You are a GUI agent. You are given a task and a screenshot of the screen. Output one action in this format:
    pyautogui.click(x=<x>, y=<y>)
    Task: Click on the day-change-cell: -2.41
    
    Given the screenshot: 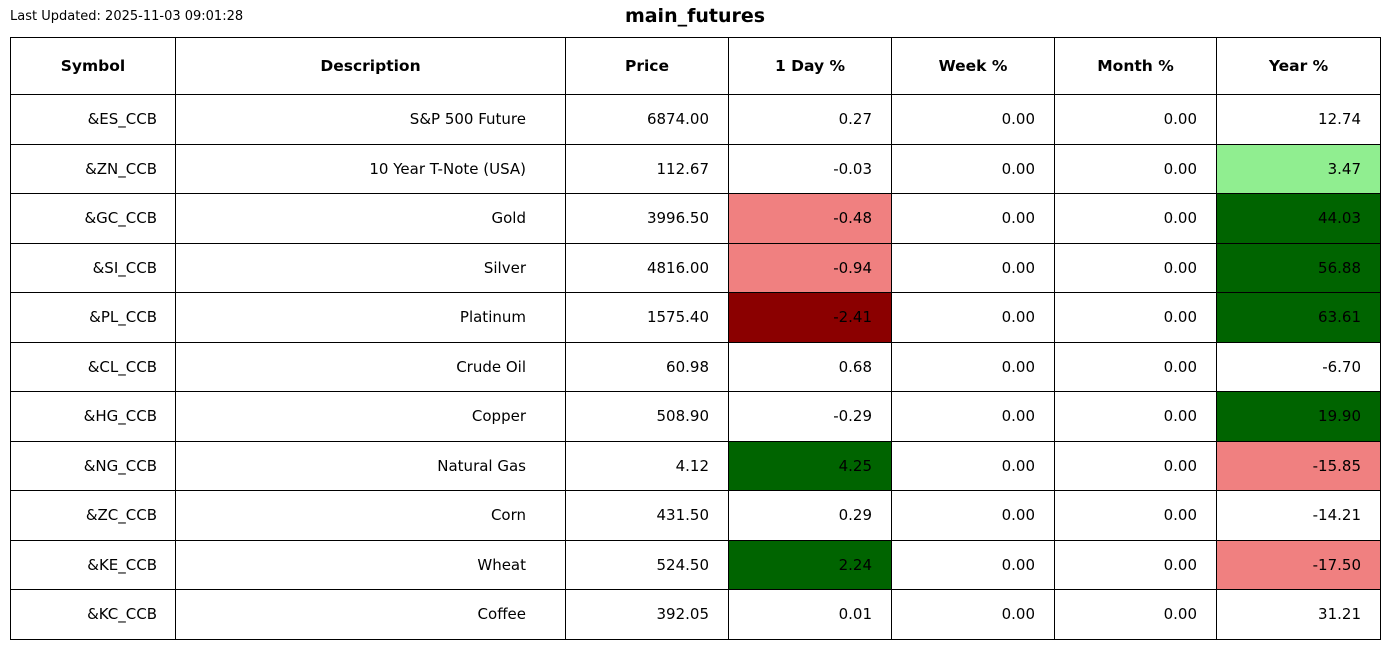 What is the action you would take?
    pyautogui.click(x=810, y=317)
    